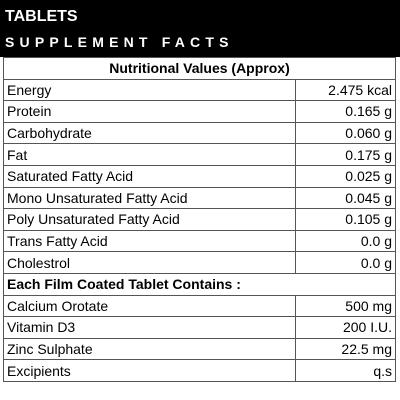  Describe the element at coordinates (345, 90) in the screenshot. I see `nutrient-amount: 2.475 kcal` at that location.